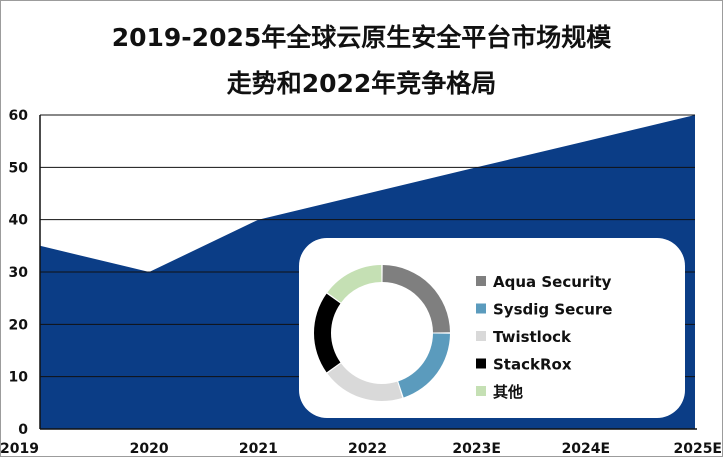 The width and height of the screenshot is (723, 457). I want to click on y-tick-label-40: 40, so click(19, 221).